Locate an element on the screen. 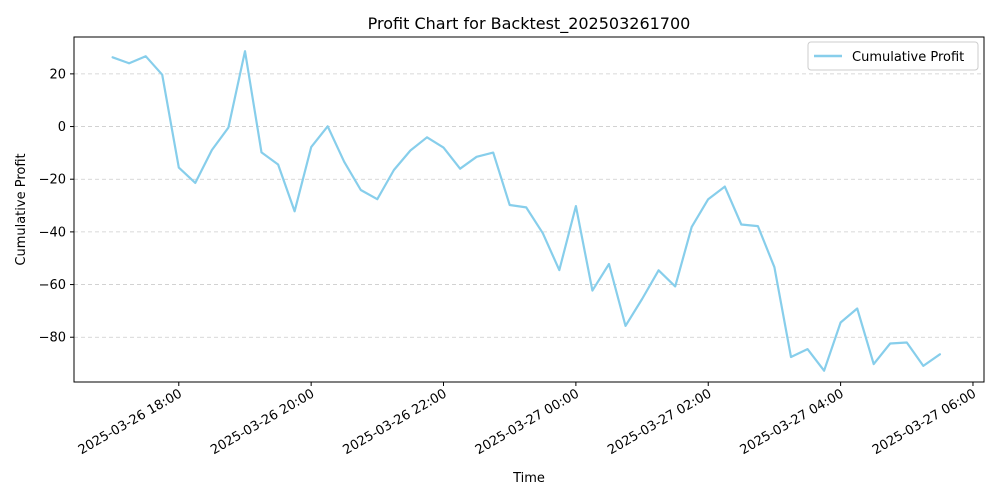 The width and height of the screenshot is (1000, 504). y-tick-label: −20 is located at coordinates (52, 180).